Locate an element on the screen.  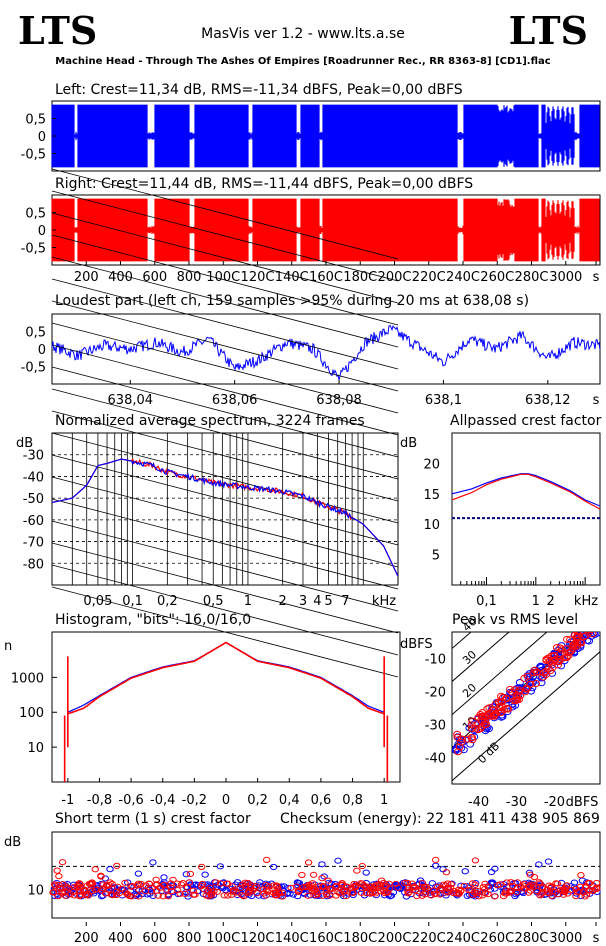
shortterm-xtick-label: 800 is located at coordinates (189, 938).